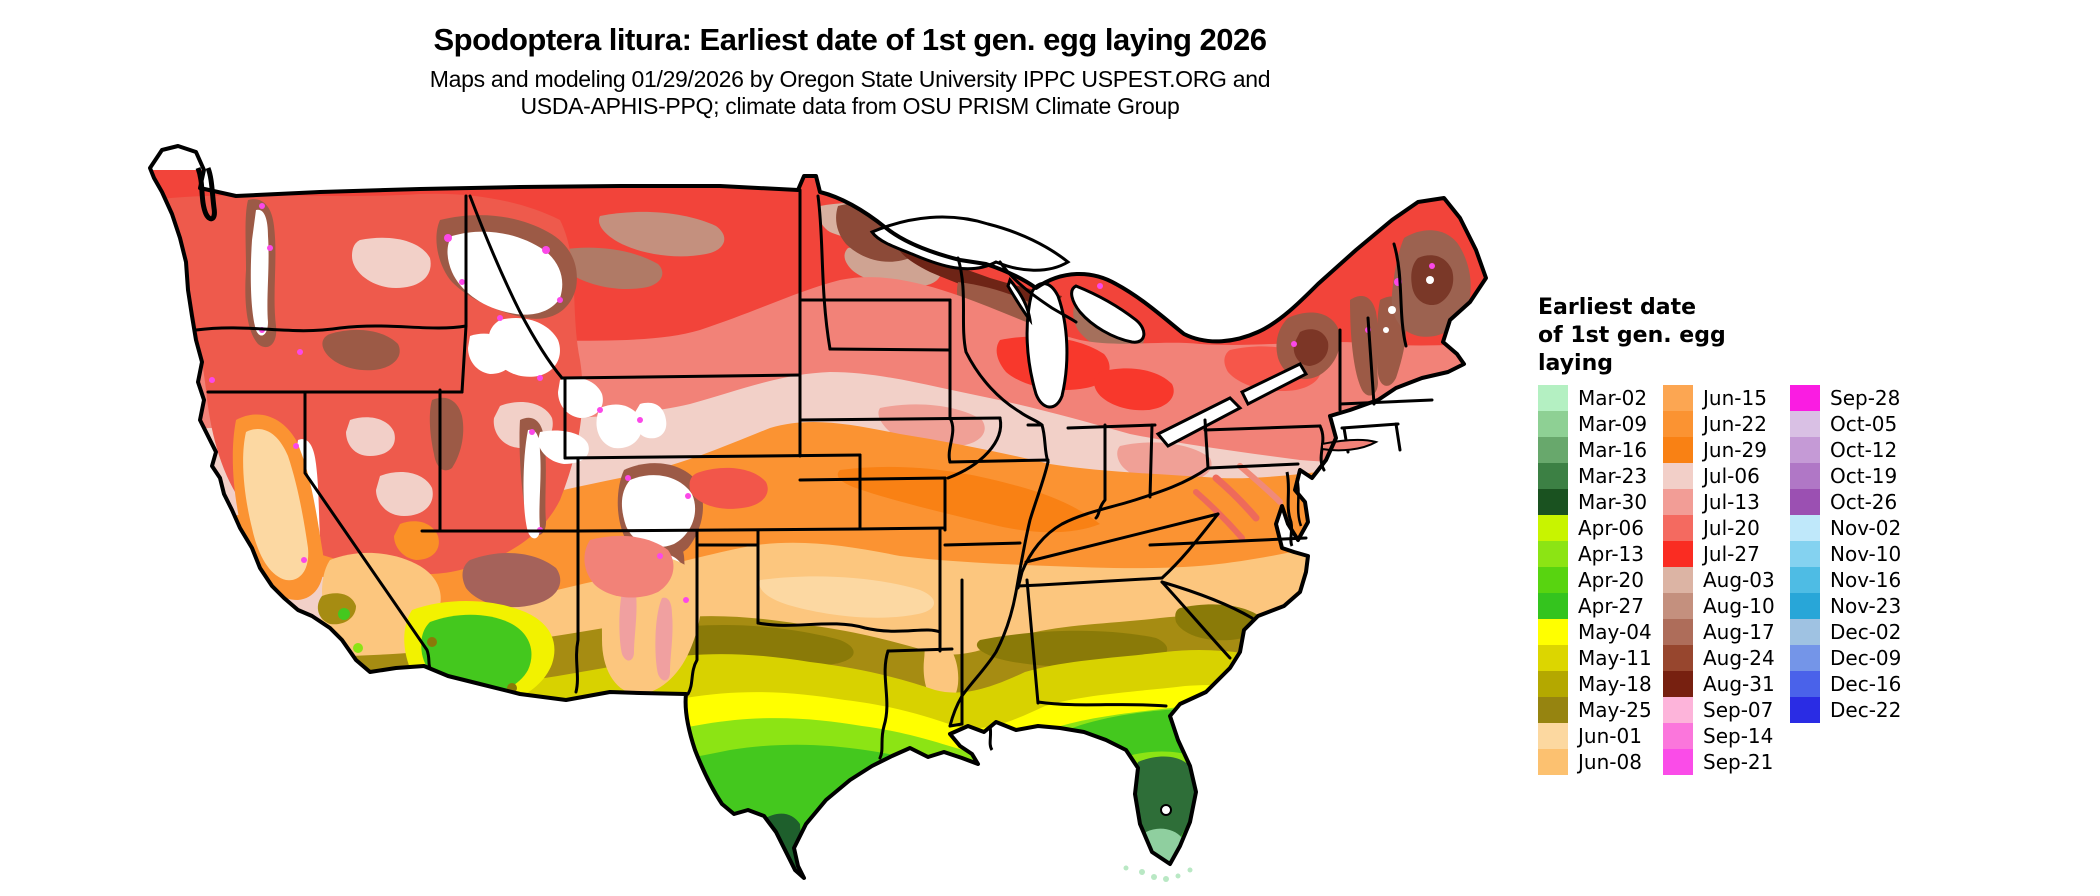 The image size is (2100, 896). I want to click on legend-row: Mar-16, so click(1600, 450).